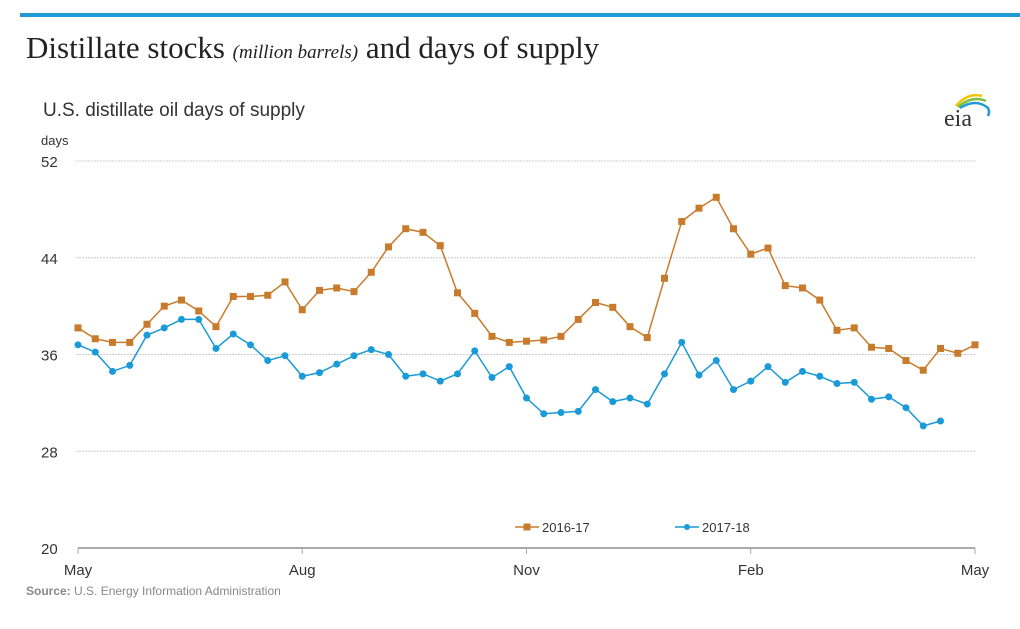  Describe the element at coordinates (49, 259) in the screenshot. I see `y-tick-label: 44` at that location.